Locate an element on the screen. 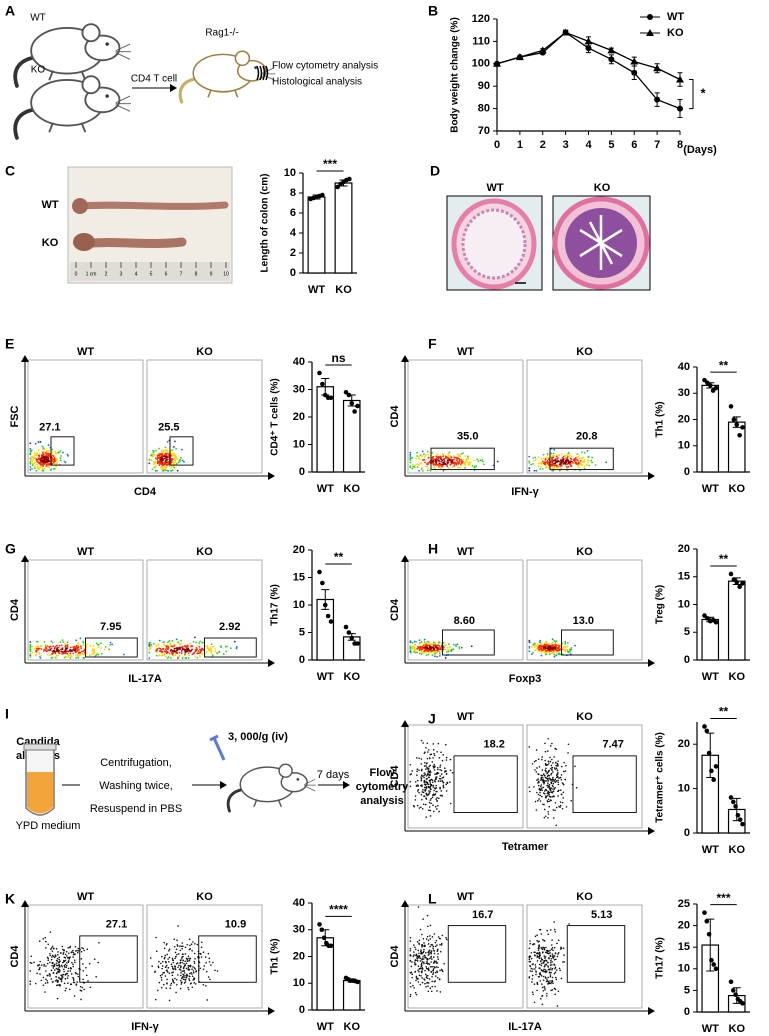  cecum-ko is located at coordinates (84, 242).